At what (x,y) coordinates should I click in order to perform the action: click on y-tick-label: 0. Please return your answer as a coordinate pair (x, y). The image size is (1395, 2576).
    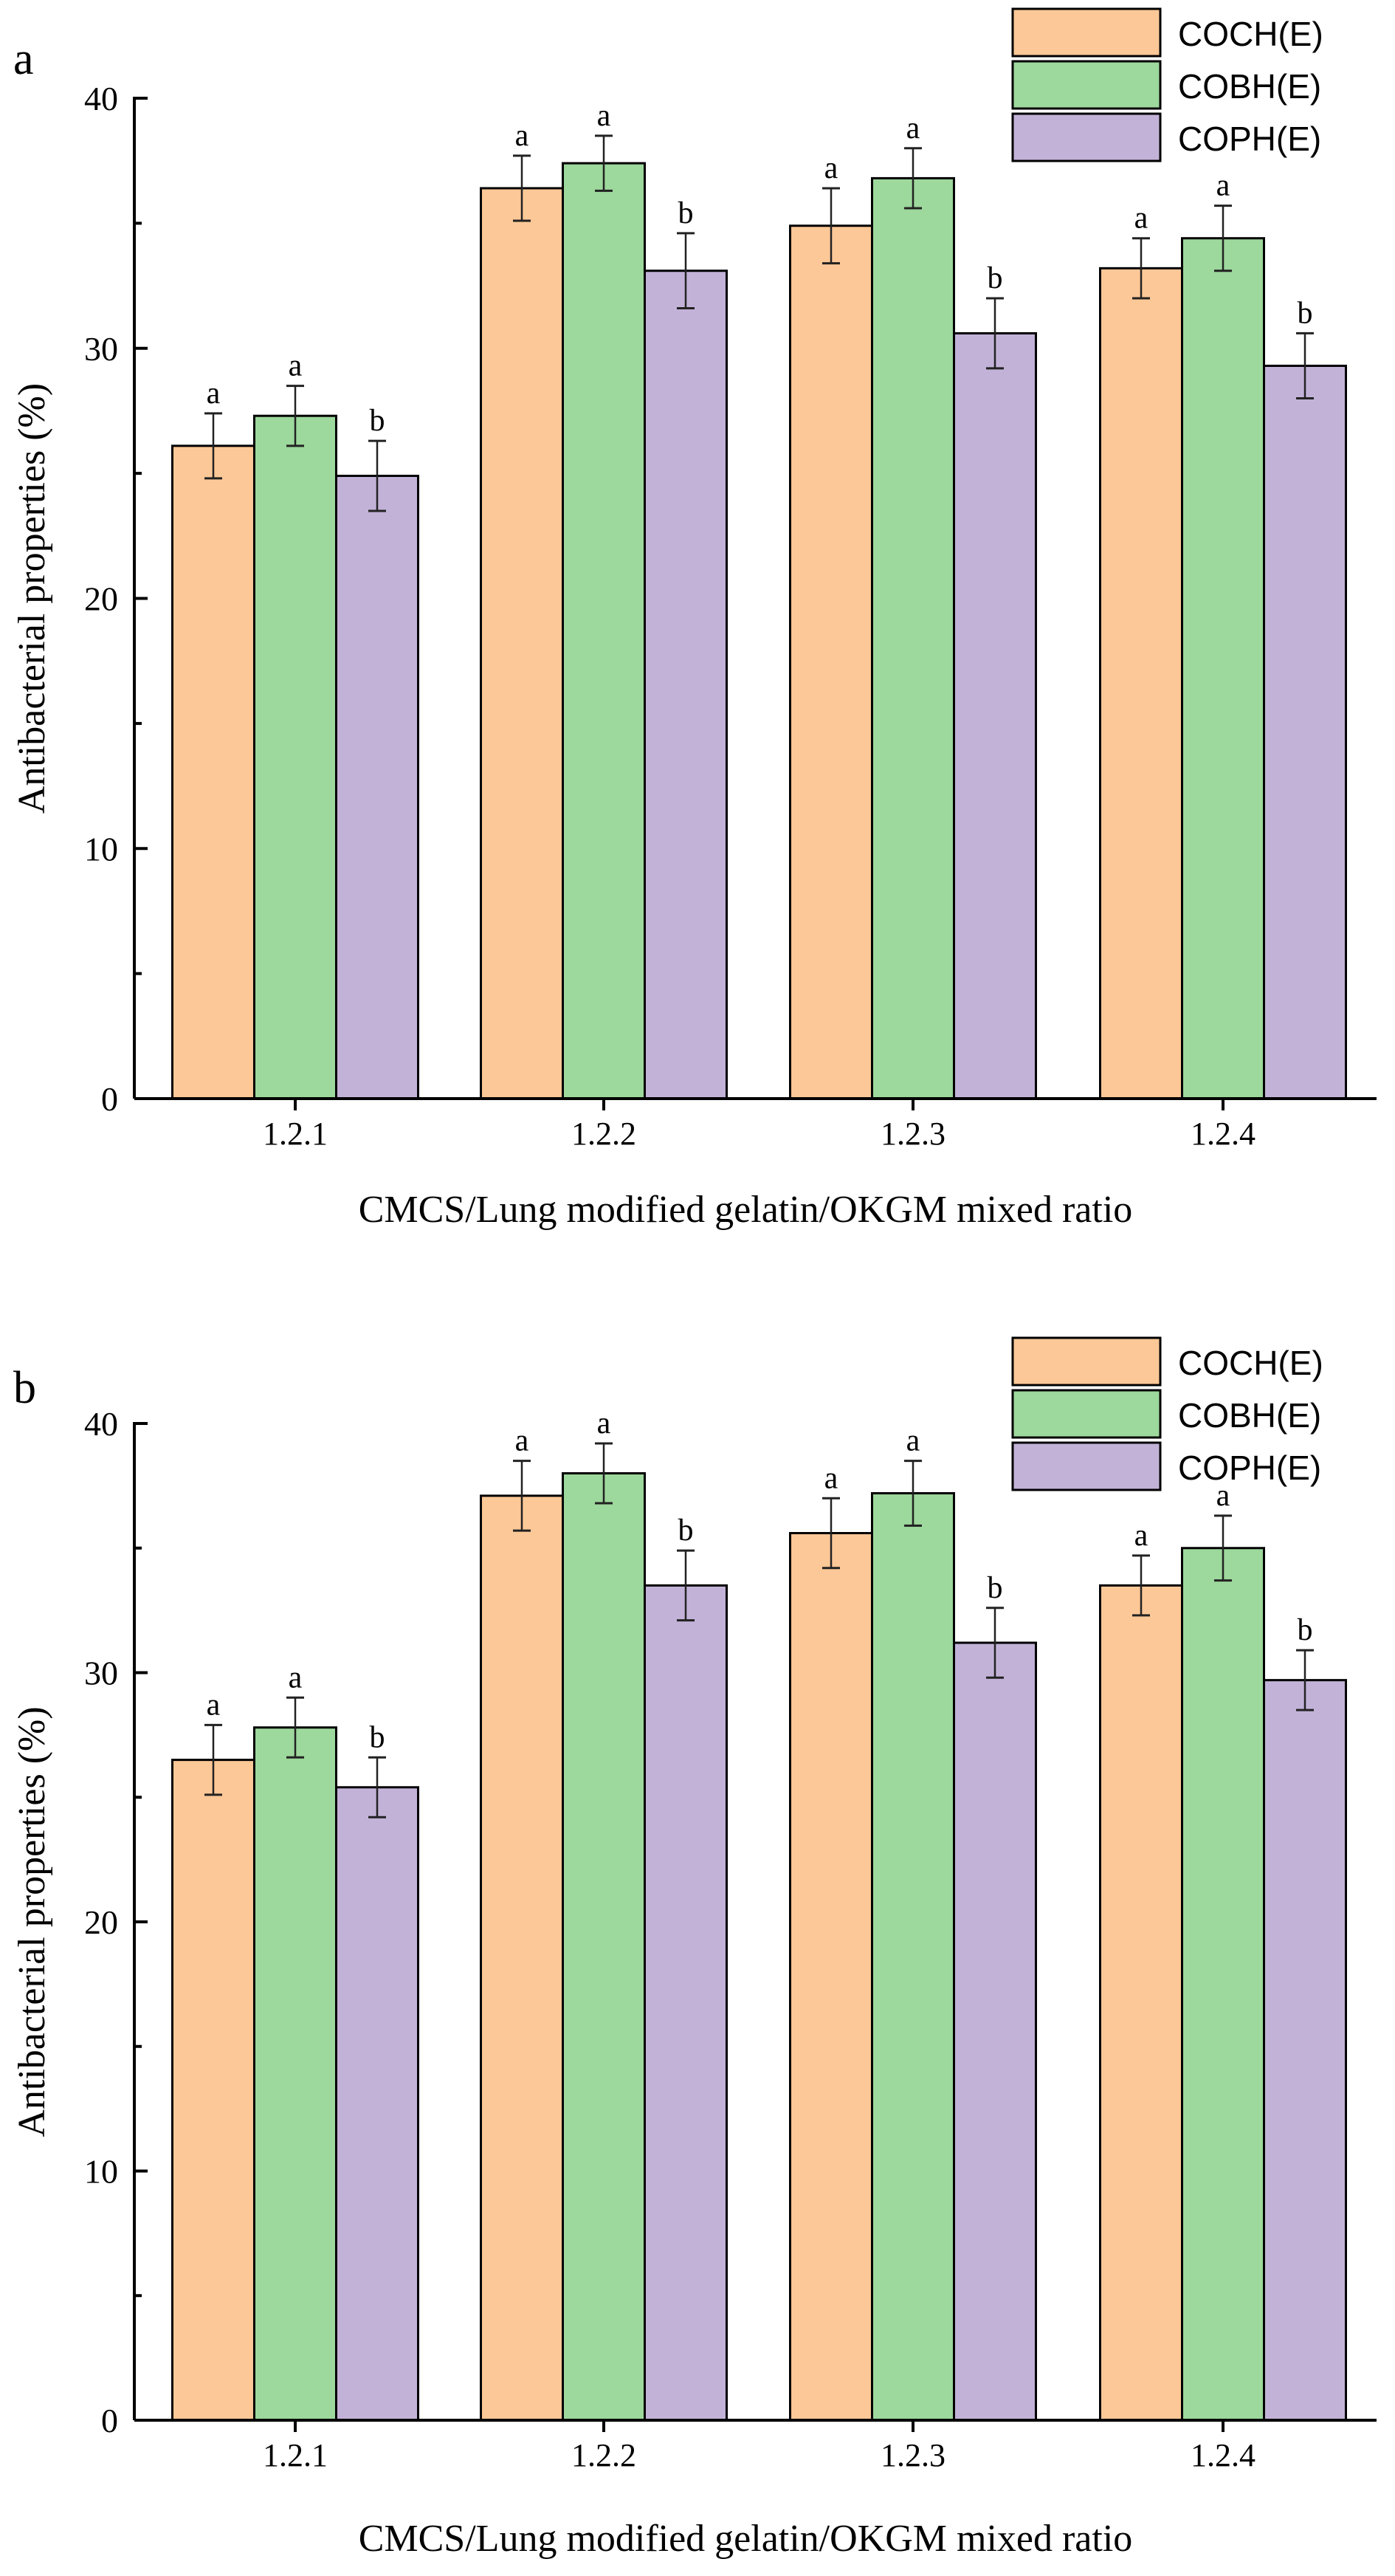
    Looking at the image, I should click on (109, 1099).